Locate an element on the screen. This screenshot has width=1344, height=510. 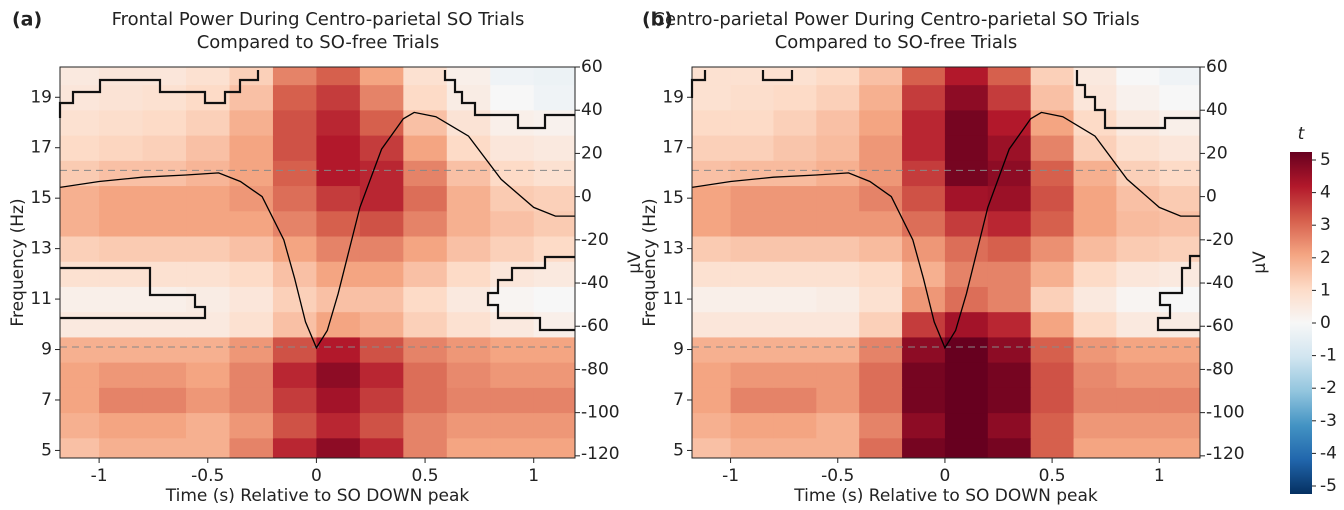
colorbar-tick-label: -4 is located at coordinates (1328, 453).